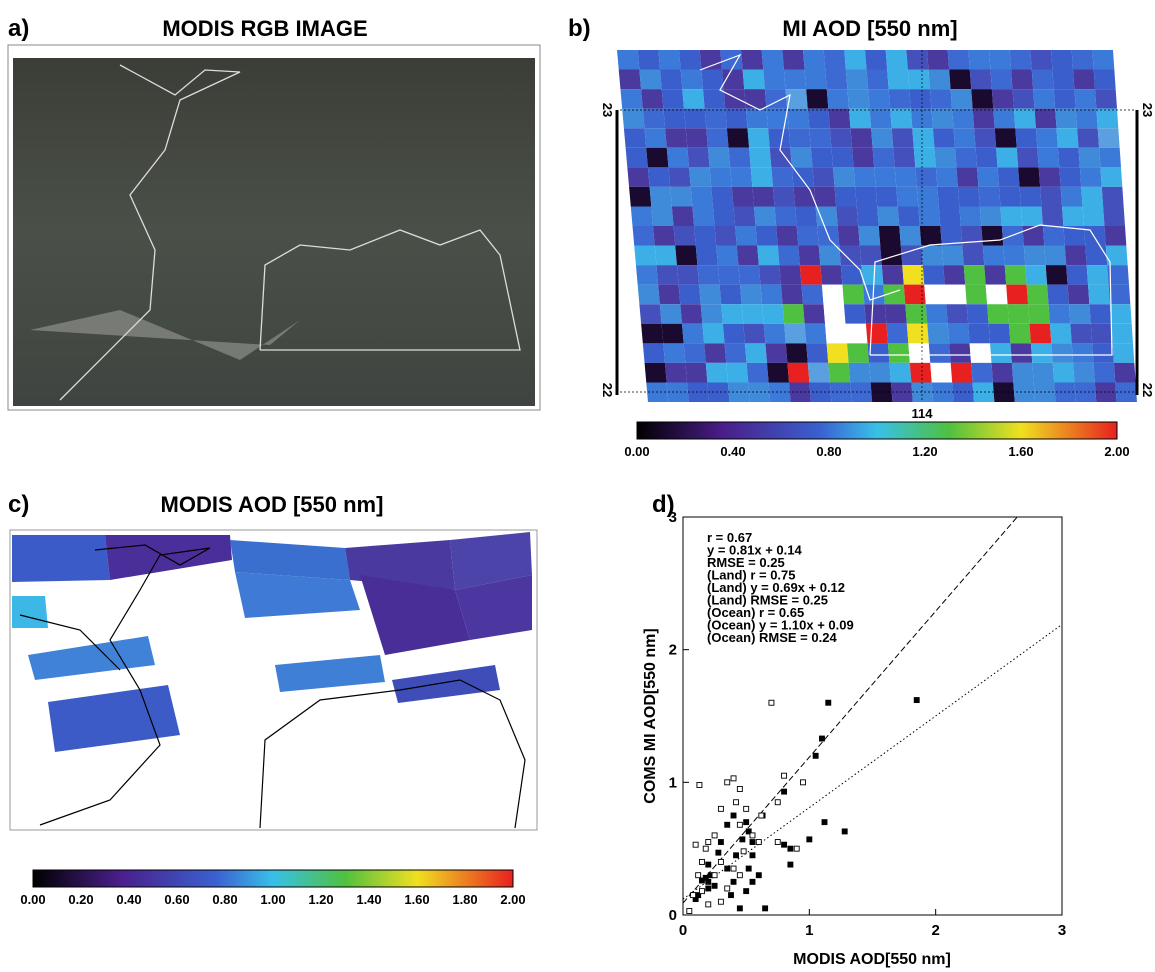 The height and width of the screenshot is (972, 1155). Describe the element at coordinates (18, 504) in the screenshot. I see `panel-letter: c)` at that location.